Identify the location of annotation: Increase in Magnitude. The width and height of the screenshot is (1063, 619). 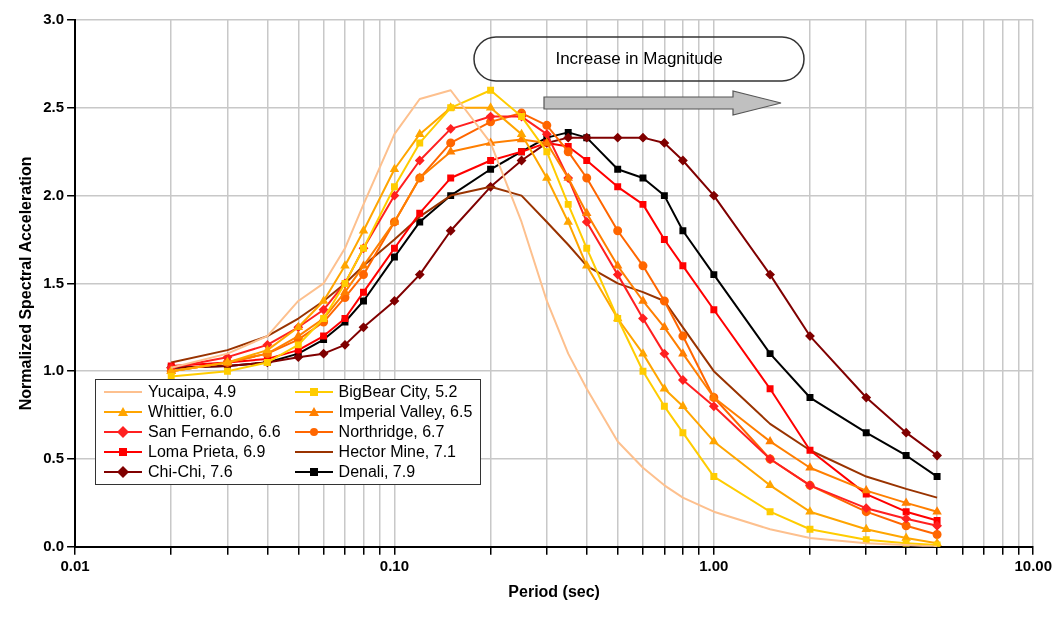
(639, 59).